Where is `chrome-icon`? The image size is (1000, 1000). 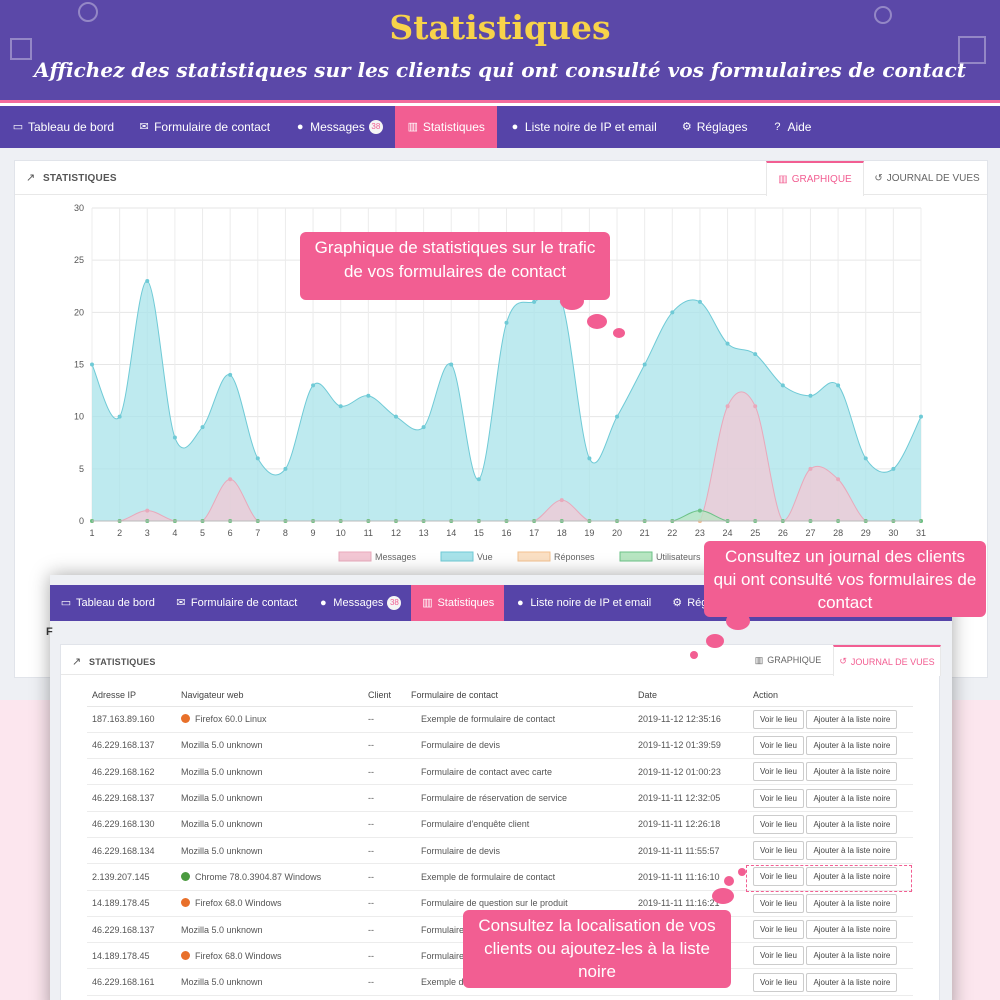 chrome-icon is located at coordinates (185, 876).